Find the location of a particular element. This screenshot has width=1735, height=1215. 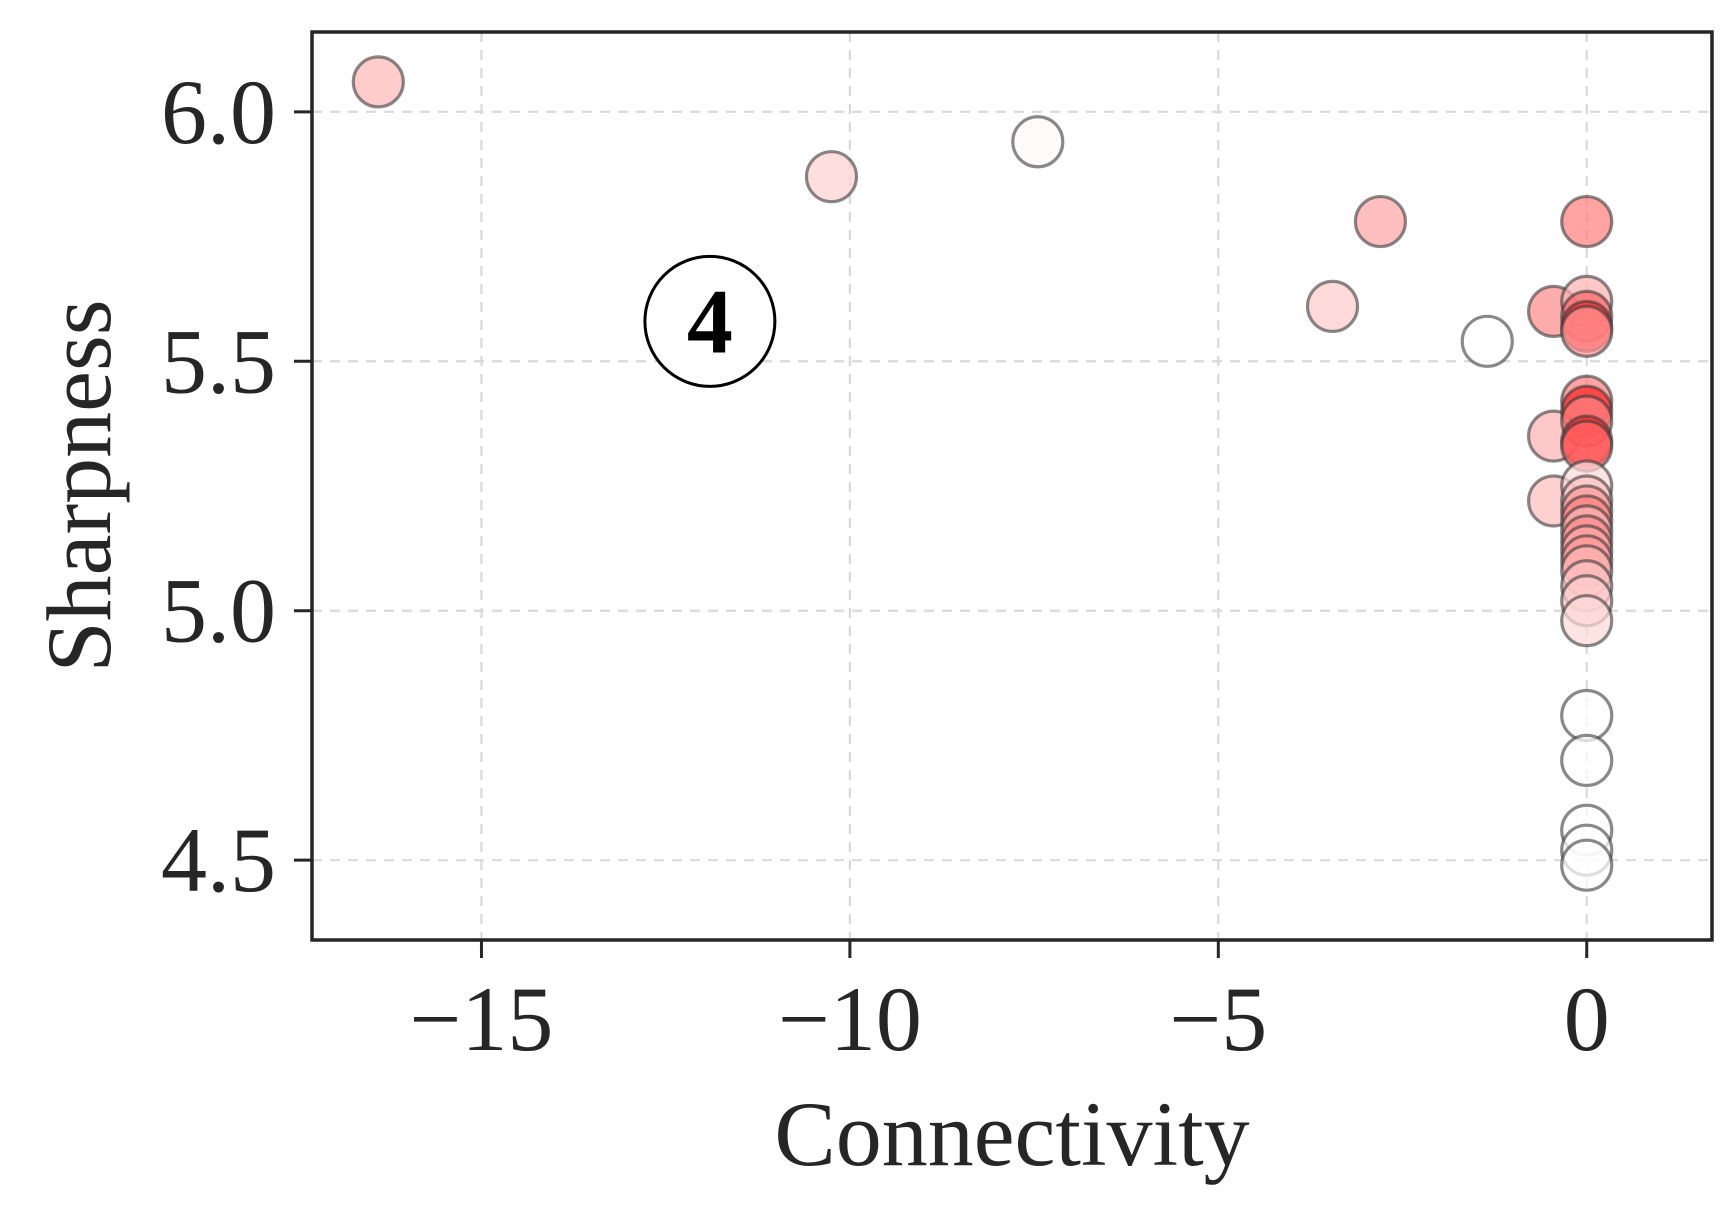

y-tick-label: 5.0 is located at coordinates (218, 611).